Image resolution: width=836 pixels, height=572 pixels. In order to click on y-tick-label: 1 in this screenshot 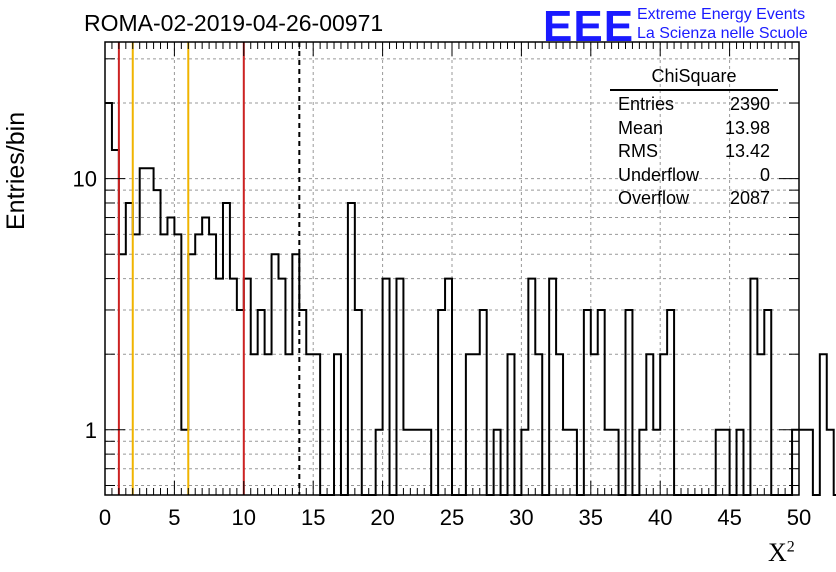, I will do `click(91, 430)`.